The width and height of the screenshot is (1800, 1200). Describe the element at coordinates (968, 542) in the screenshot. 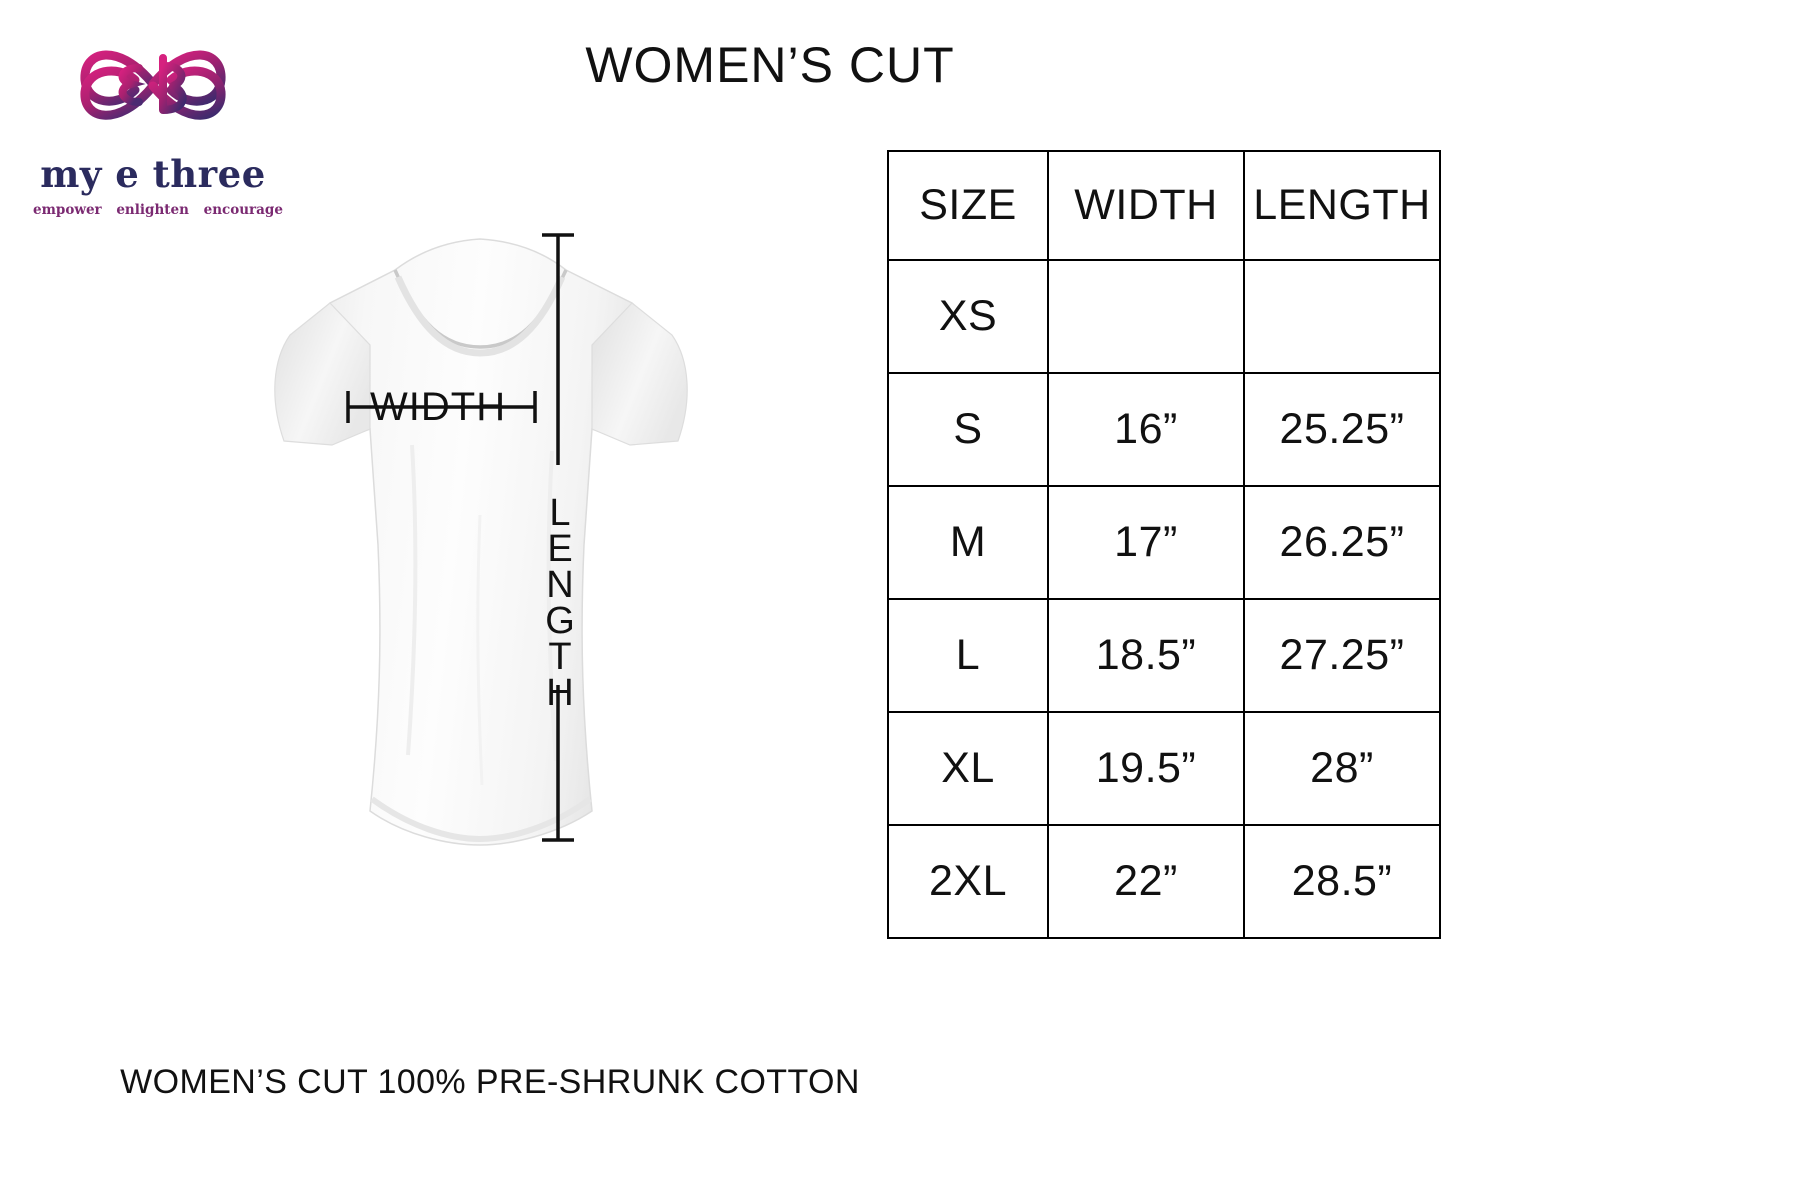

I see `cell-size: M` at that location.